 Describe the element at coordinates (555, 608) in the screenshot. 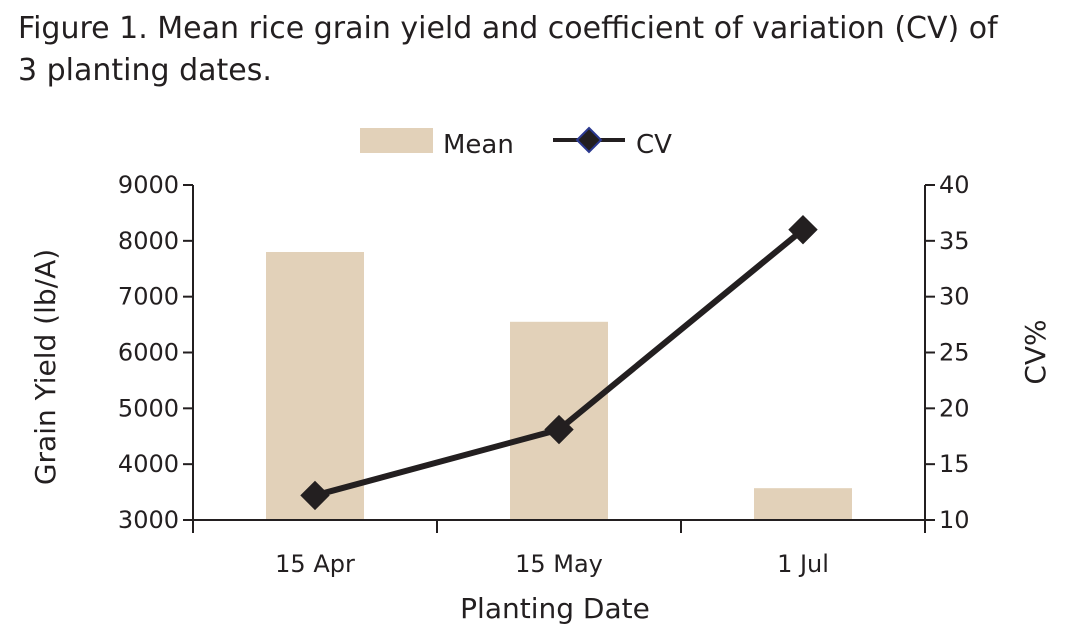

I see `x-axis-title: Planting Date` at that location.